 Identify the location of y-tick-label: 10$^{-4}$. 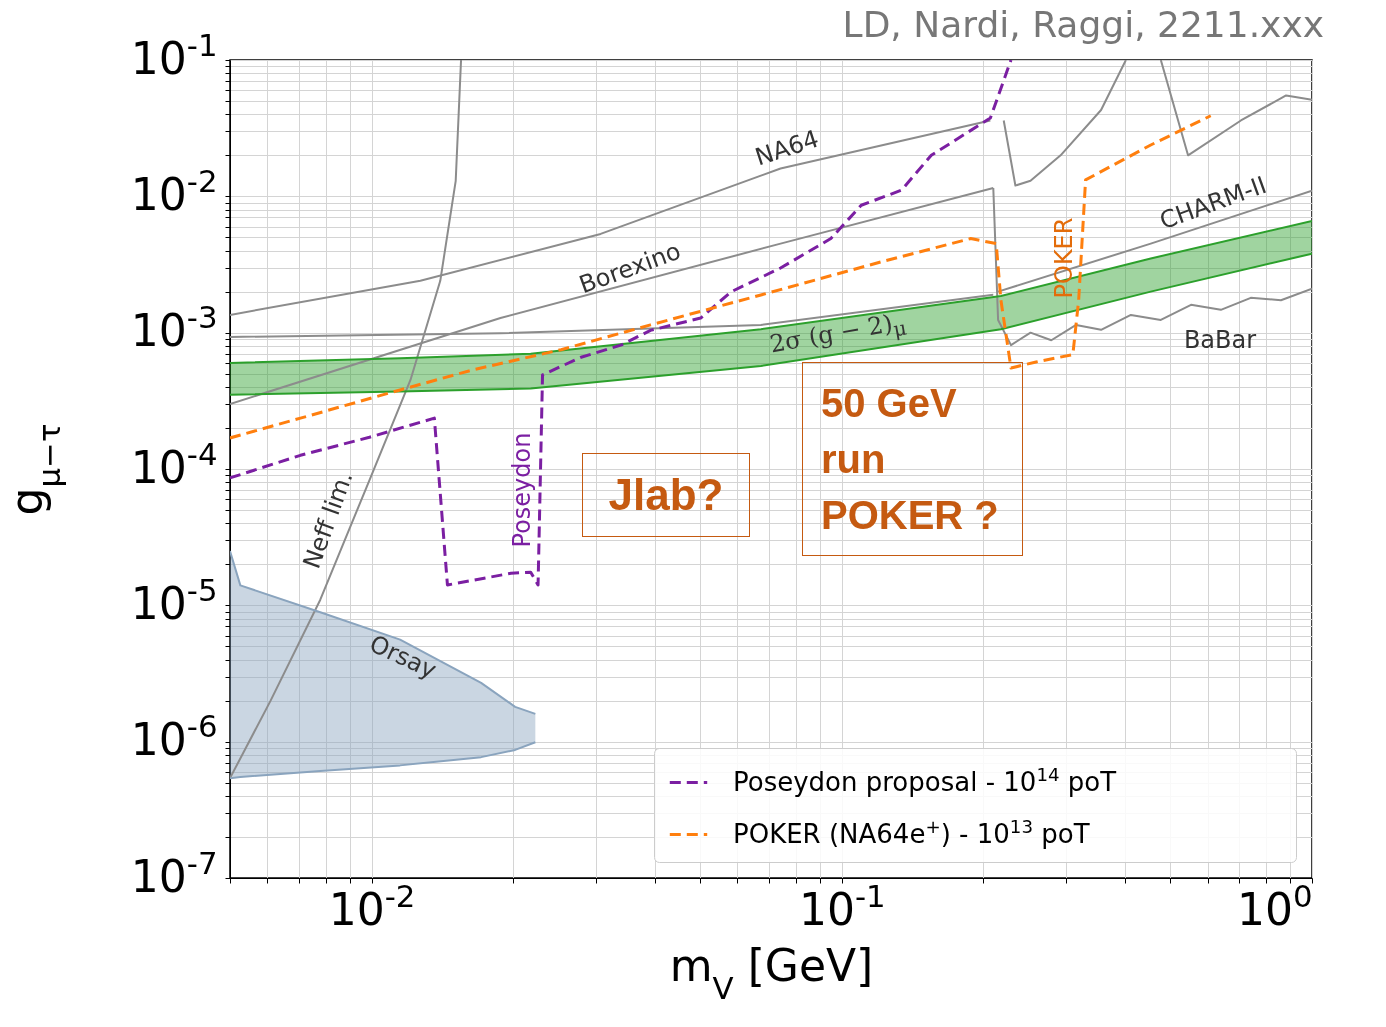
(174, 464).